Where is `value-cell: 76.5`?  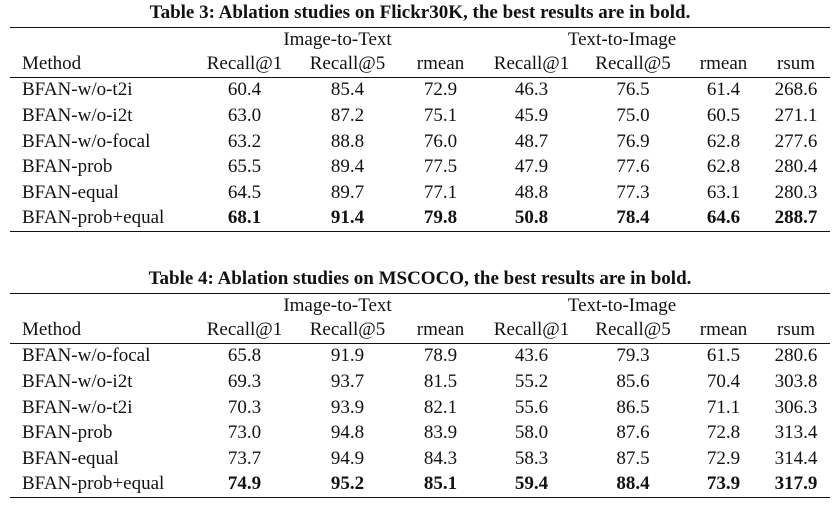 value-cell: 76.5 is located at coordinates (633, 90).